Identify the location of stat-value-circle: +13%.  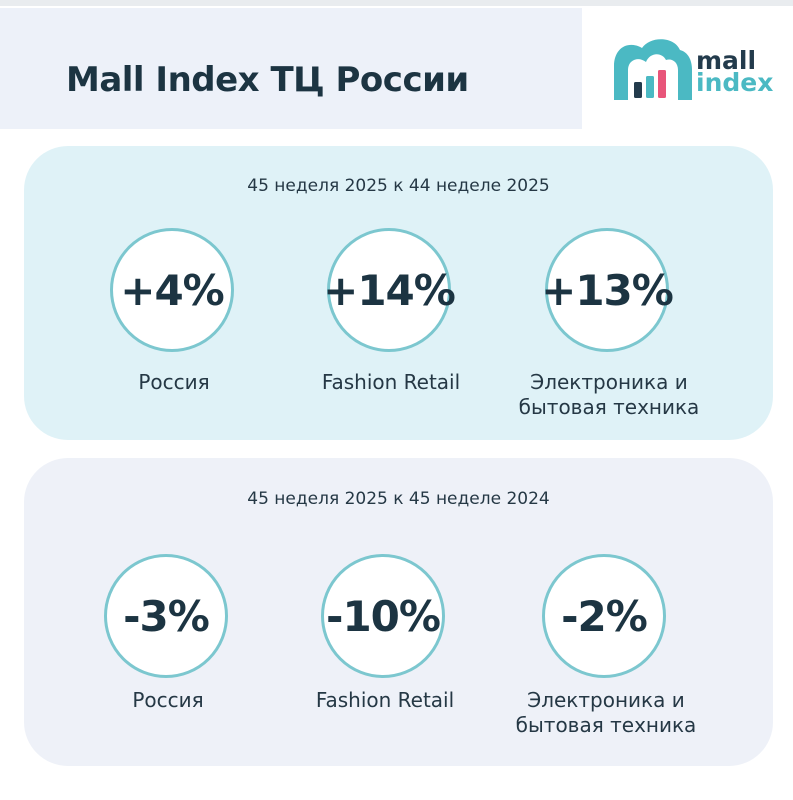
(607, 290).